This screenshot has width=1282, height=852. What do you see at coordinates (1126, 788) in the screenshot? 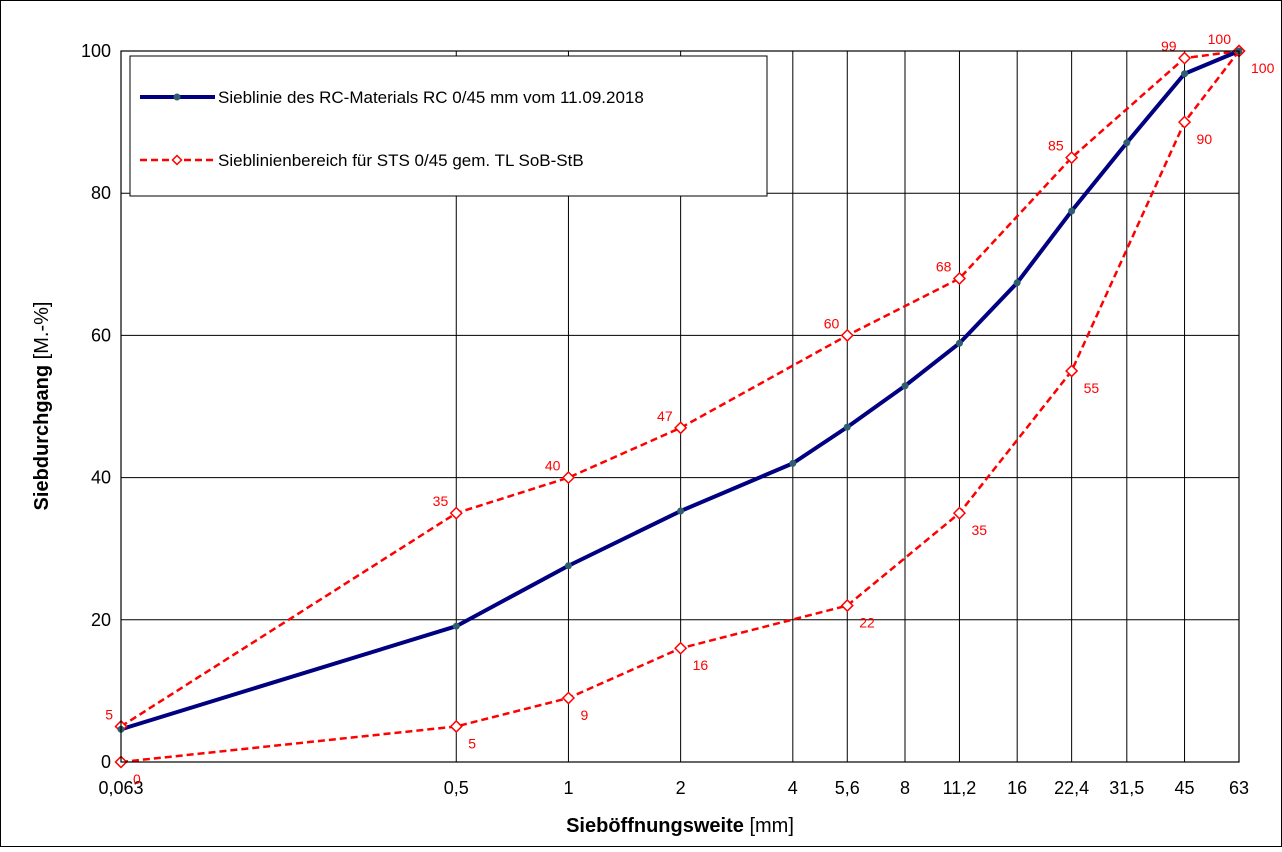
I see `x-tick-label: 31,5` at bounding box center [1126, 788].